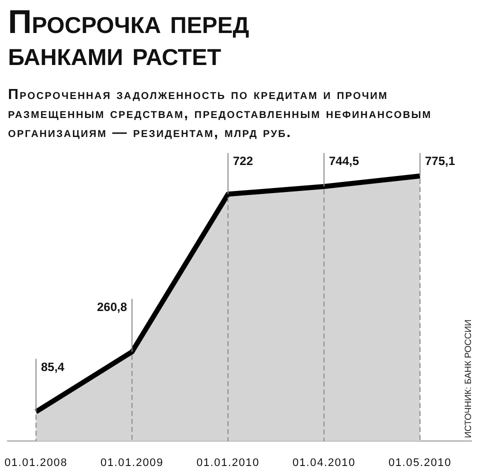 The image size is (500, 468). What do you see at coordinates (112, 307) in the screenshot?
I see `data-label: 260,8` at bounding box center [112, 307].